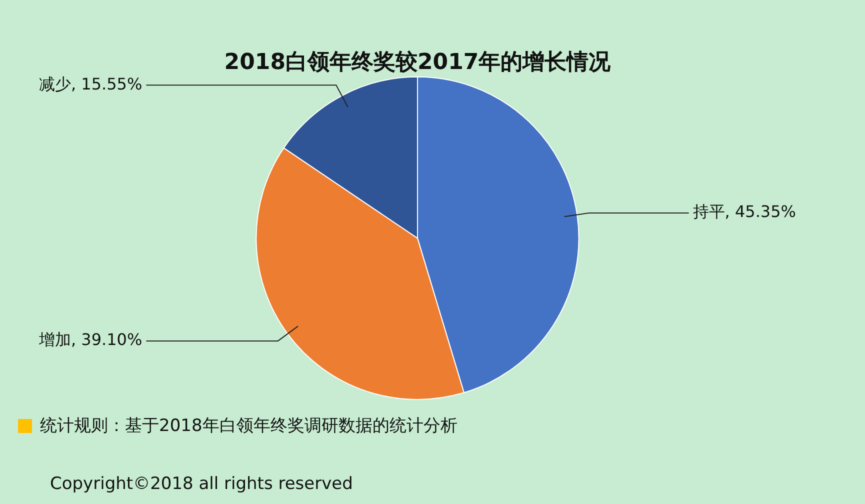 The width and height of the screenshot is (865, 504). I want to click on chart-title: 2018白领年终奖较2017年的增长情况, so click(418, 62).